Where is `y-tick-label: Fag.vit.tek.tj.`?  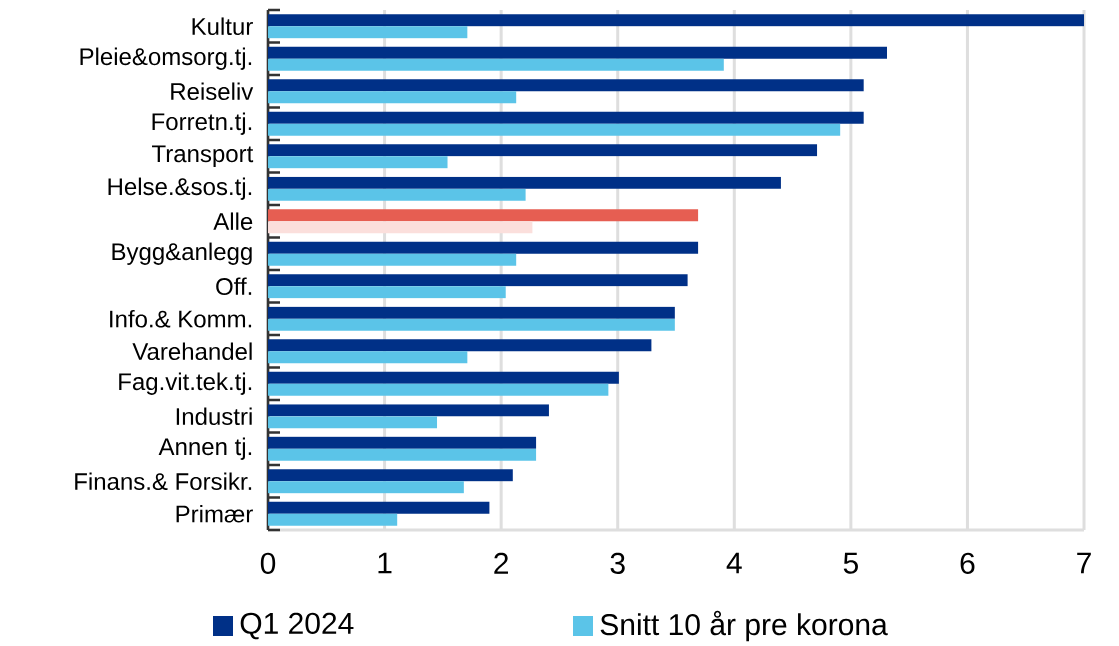 y-tick-label: Fag.vit.tek.tj. is located at coordinates (185, 383).